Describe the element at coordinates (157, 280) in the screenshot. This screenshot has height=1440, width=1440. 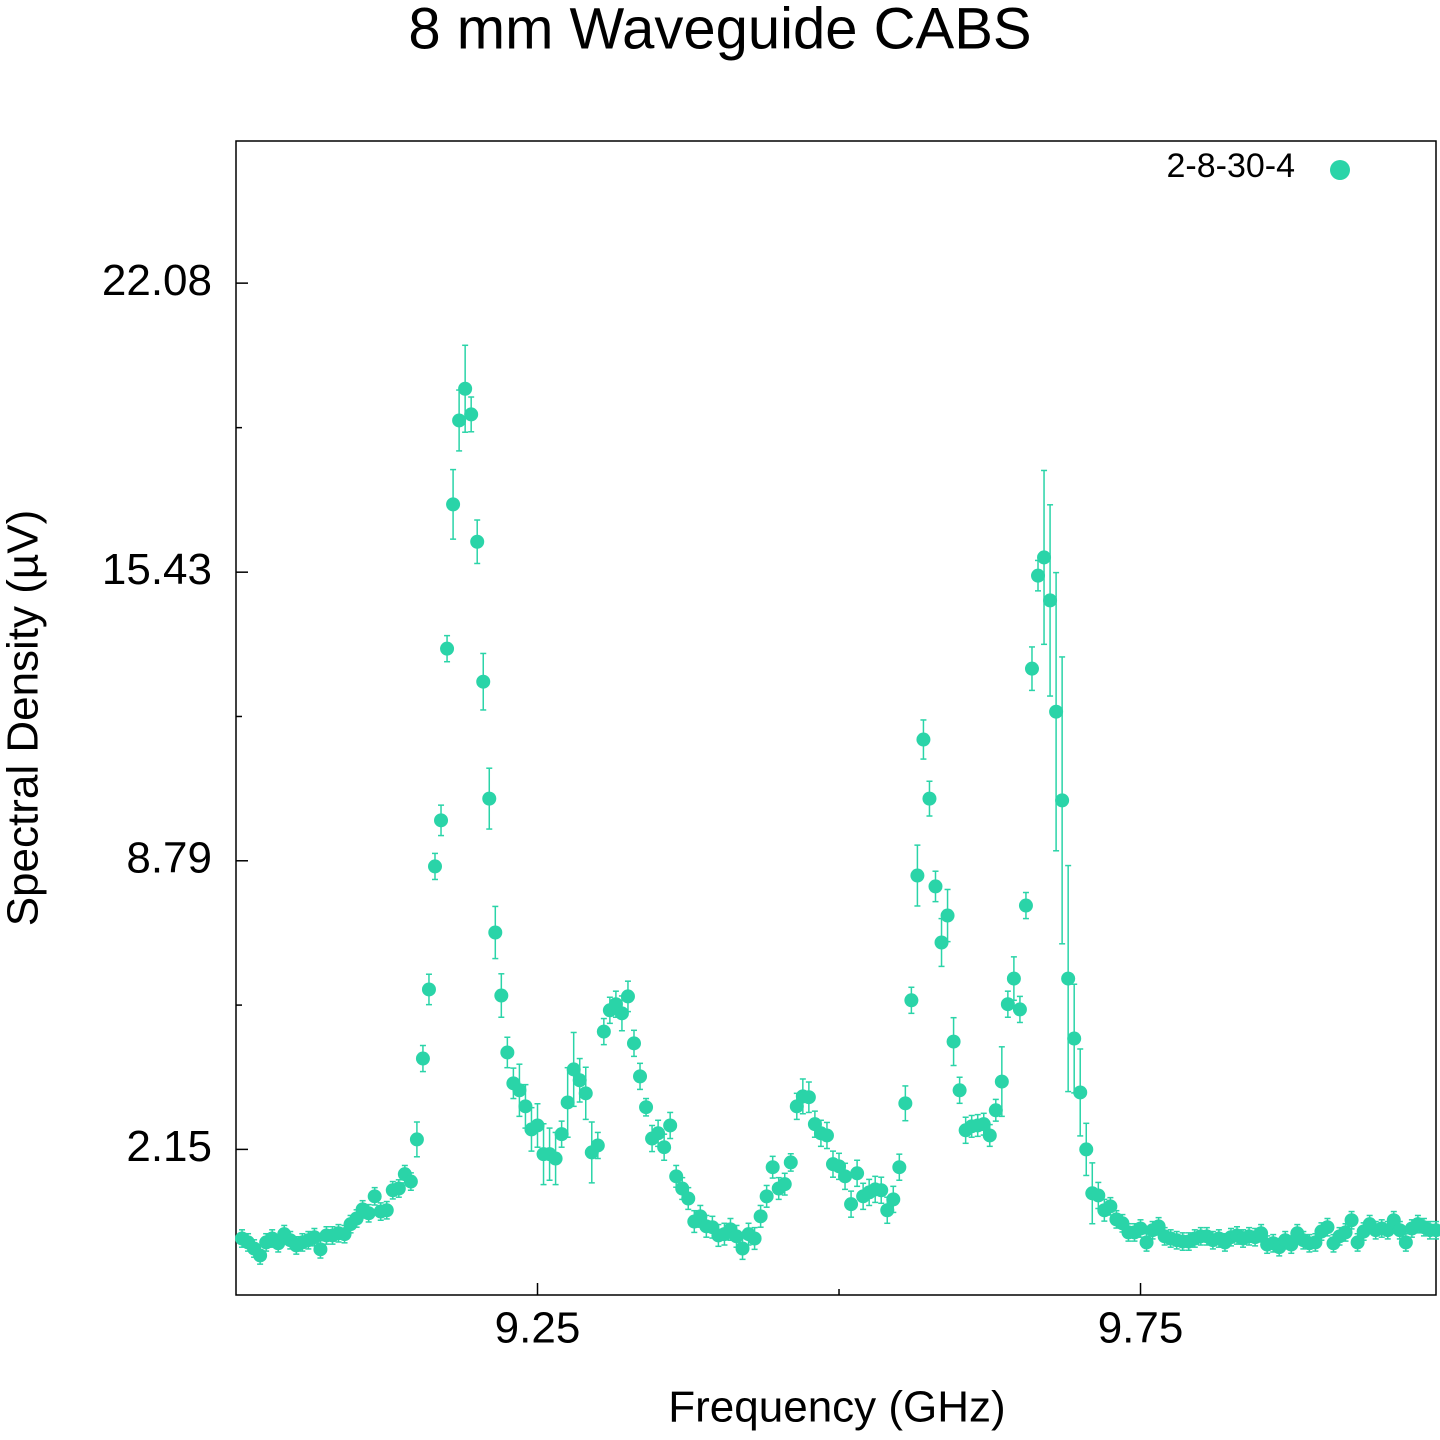
I see `y-tick-label: 22.08` at that location.